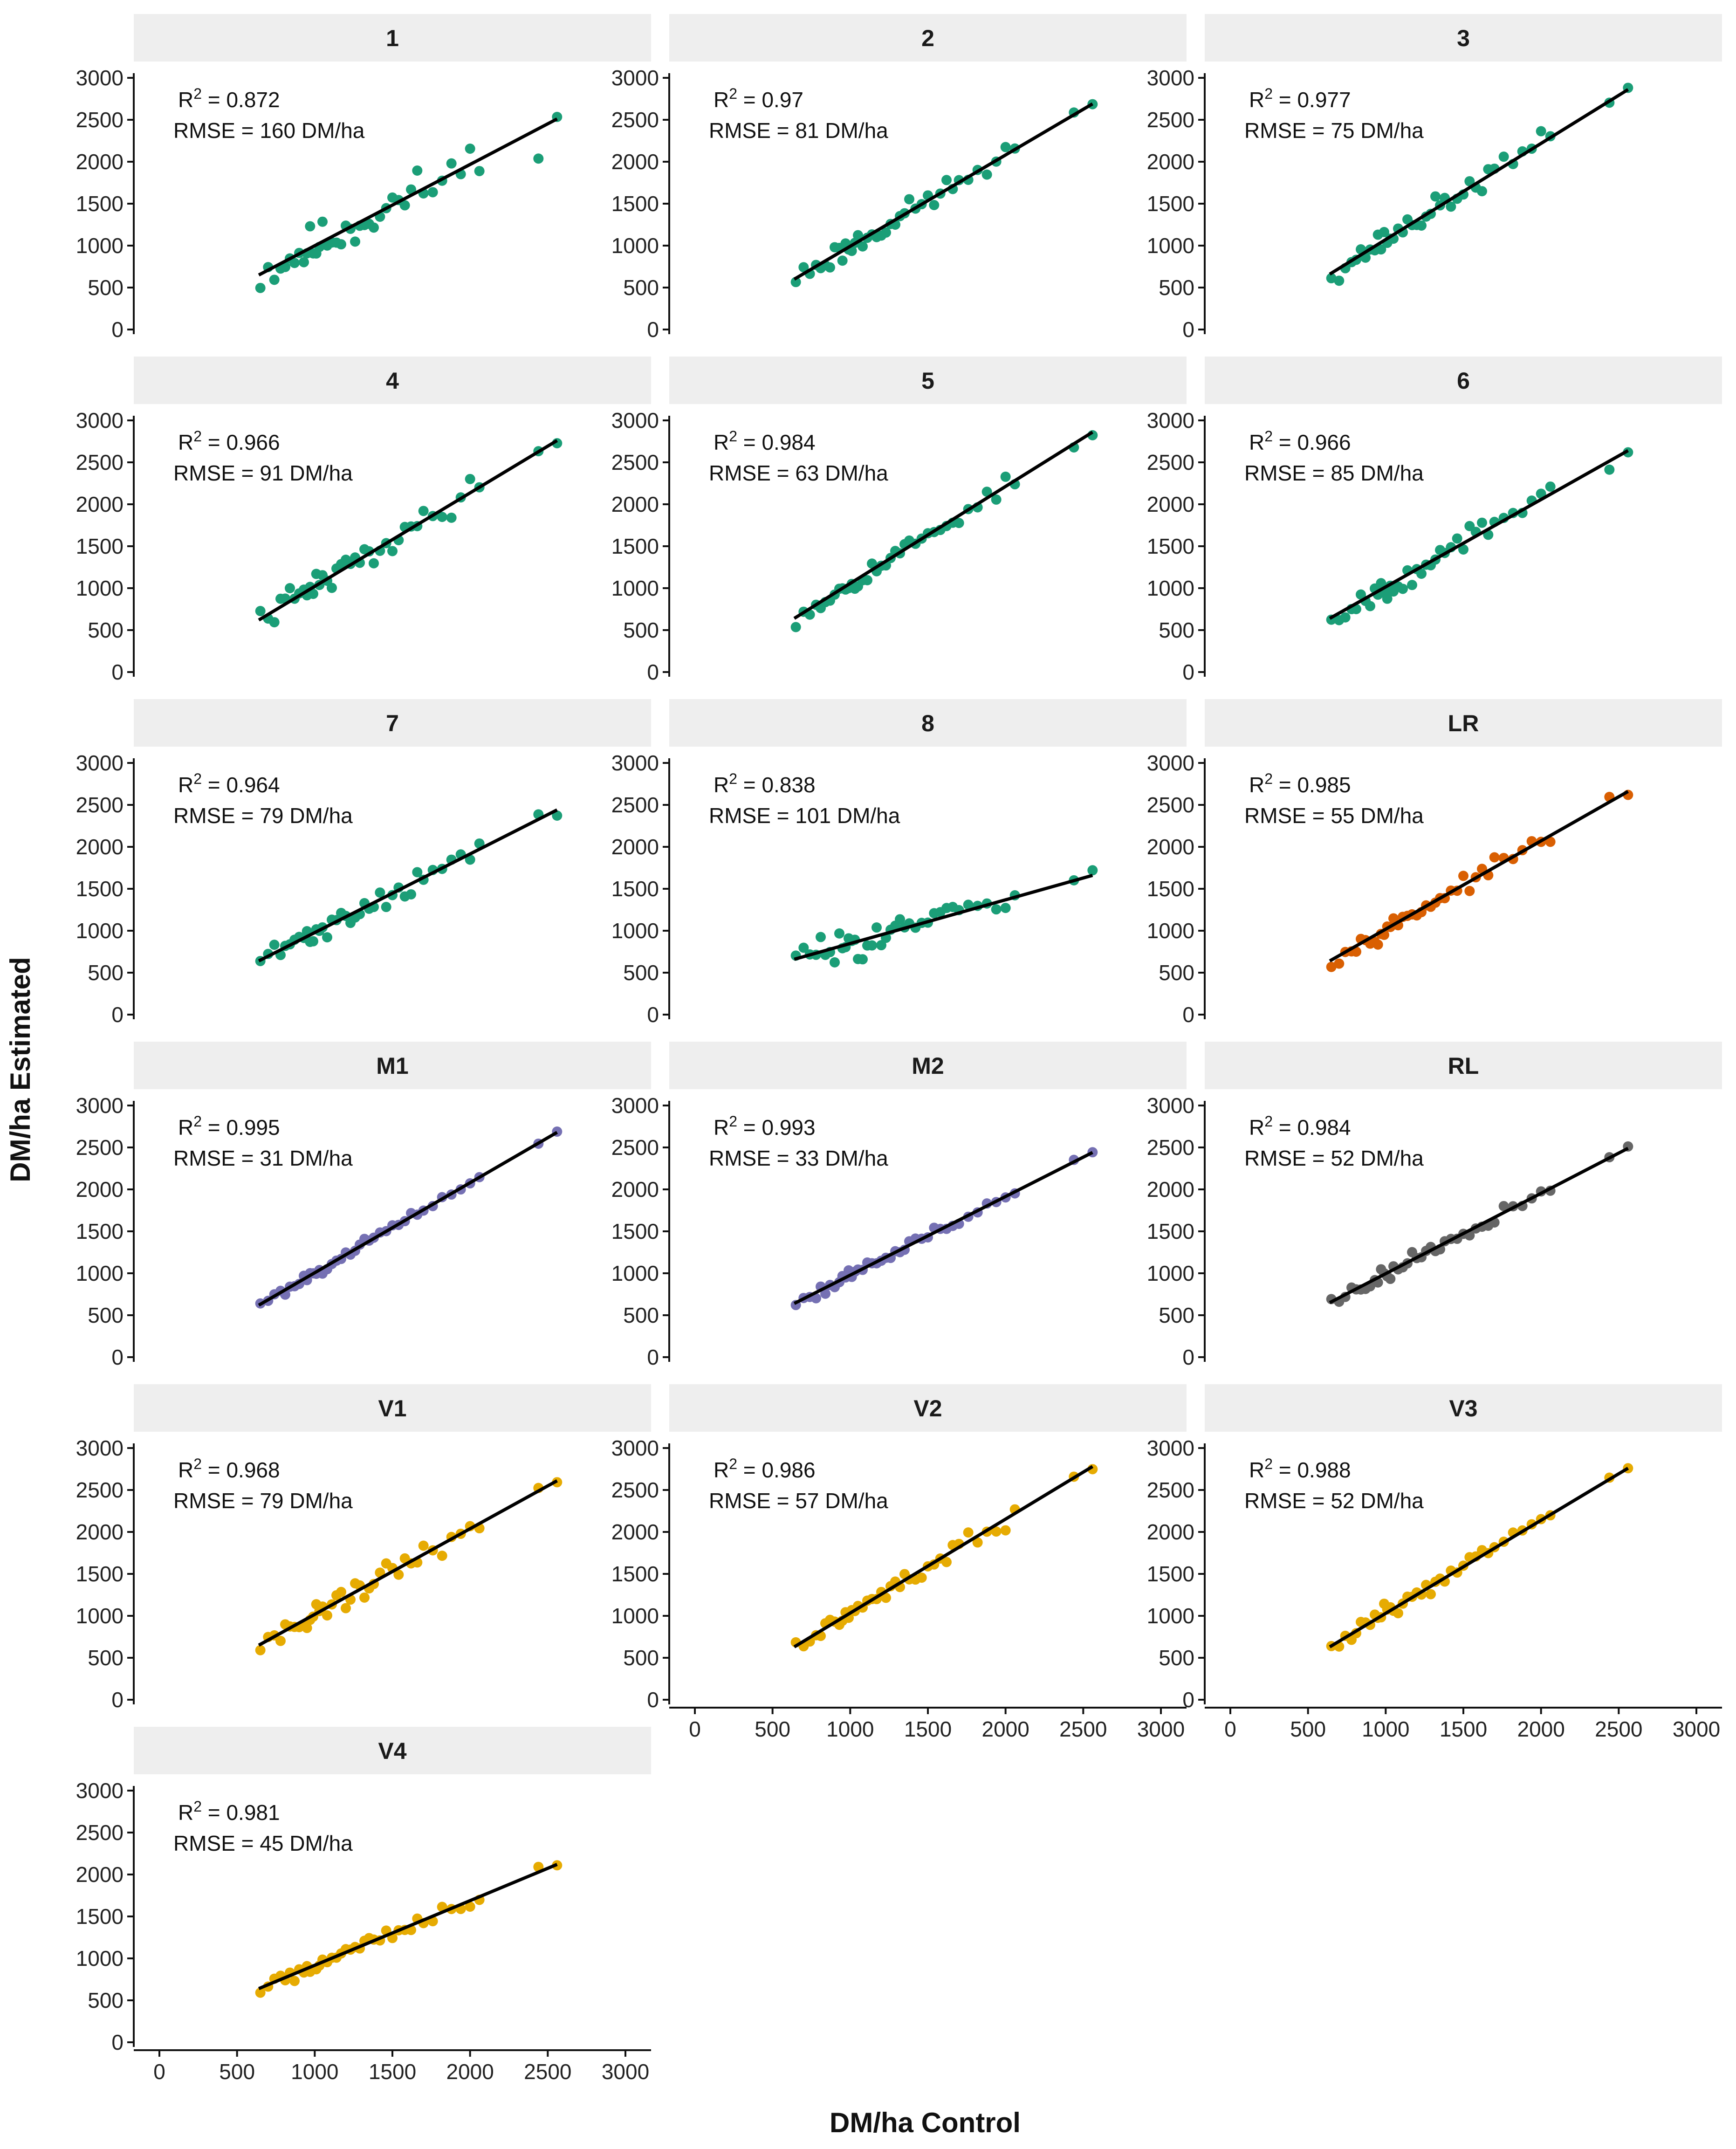 This screenshot has width=1736, height=2149. Describe the element at coordinates (927, 723) in the screenshot. I see `facet-label: 8` at that location.